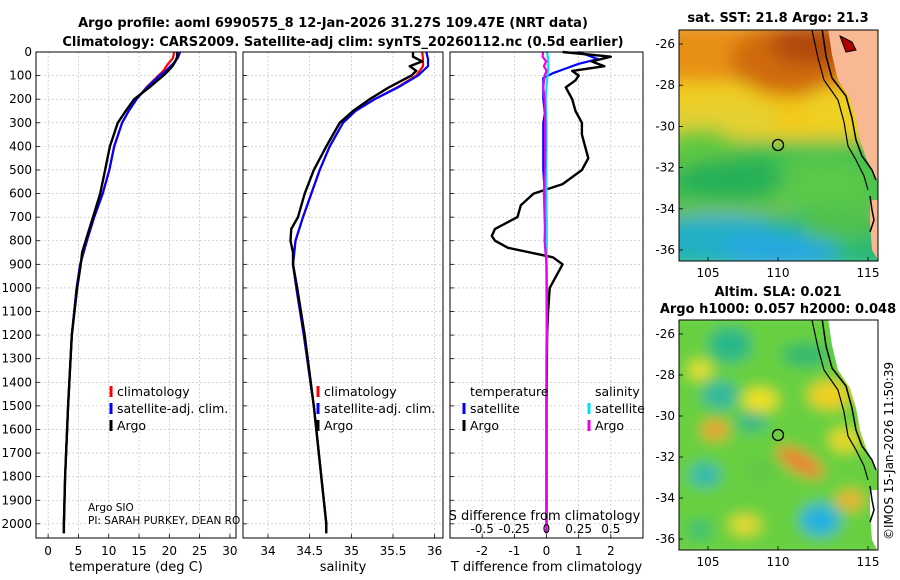  I want to click on depth-tick-label-1200: 1200, so click(16, 335).